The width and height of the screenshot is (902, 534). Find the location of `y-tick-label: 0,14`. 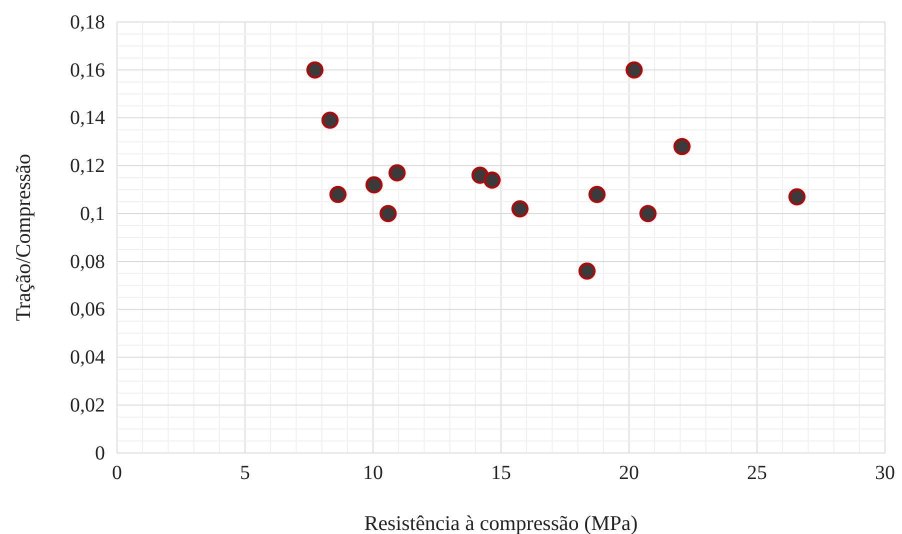

y-tick-label: 0,14 is located at coordinates (87, 118).